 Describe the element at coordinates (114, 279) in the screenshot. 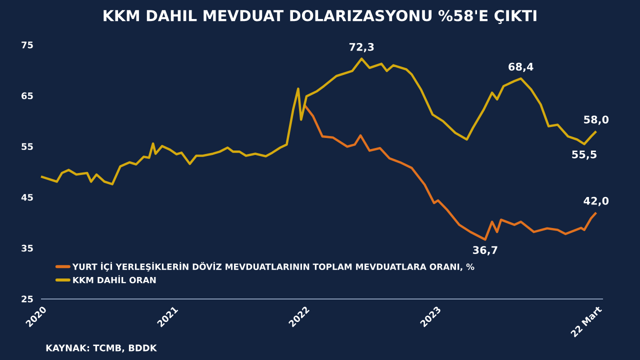

I see `legend-label: KKM DAHİL ORAN` at that location.